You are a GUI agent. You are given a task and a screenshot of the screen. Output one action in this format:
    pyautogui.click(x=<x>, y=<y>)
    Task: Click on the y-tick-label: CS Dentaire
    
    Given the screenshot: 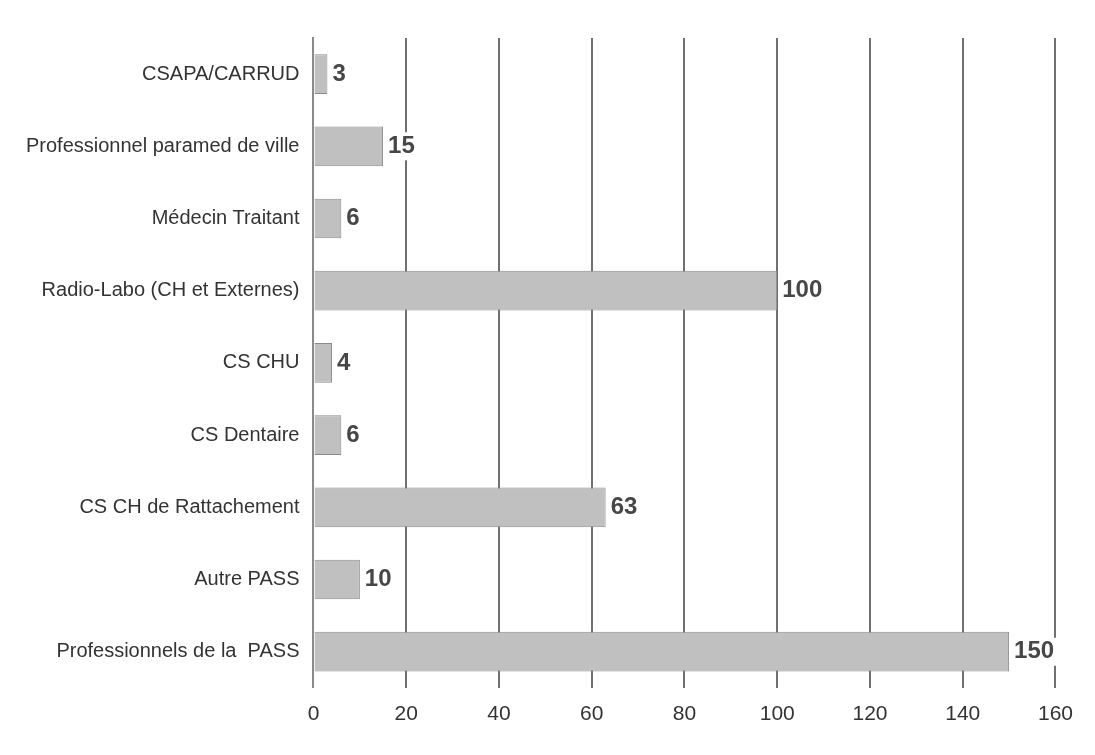 What is the action you would take?
    pyautogui.click(x=245, y=433)
    